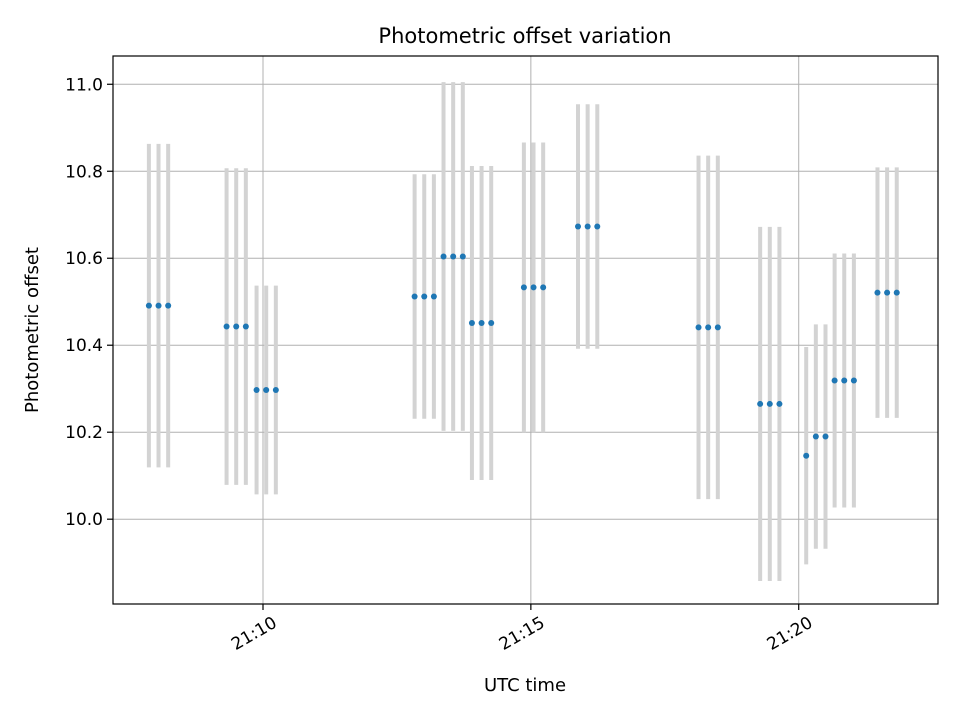  I want to click on y-axis-label: Photometric offset, so click(32, 330).